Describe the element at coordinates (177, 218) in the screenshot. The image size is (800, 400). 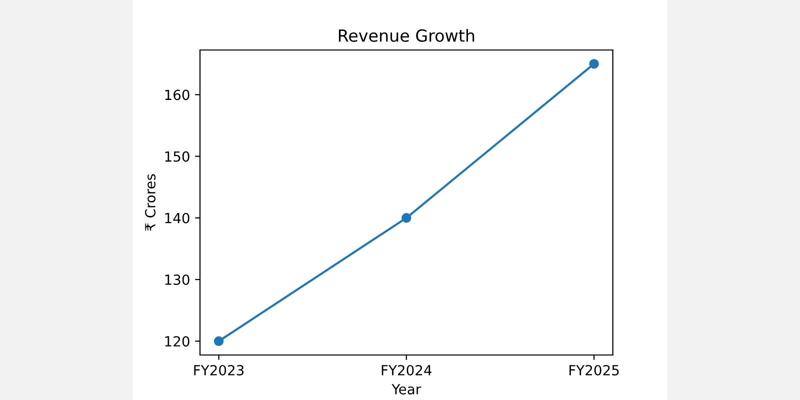
I see `y-tick-label: 140` at that location.